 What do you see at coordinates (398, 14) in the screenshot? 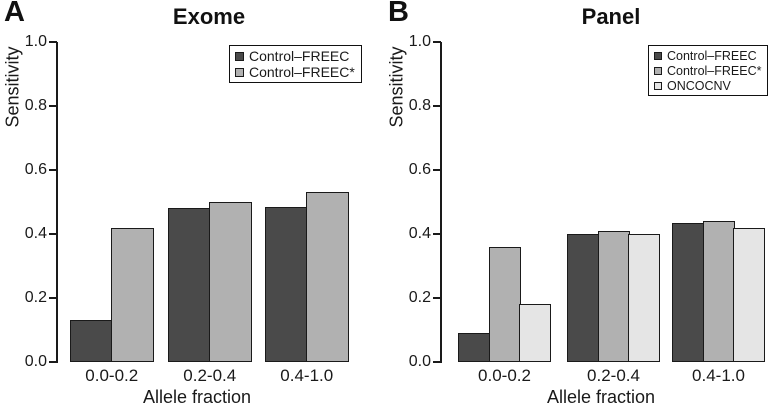
I see `panel-letter-b: B` at bounding box center [398, 14].